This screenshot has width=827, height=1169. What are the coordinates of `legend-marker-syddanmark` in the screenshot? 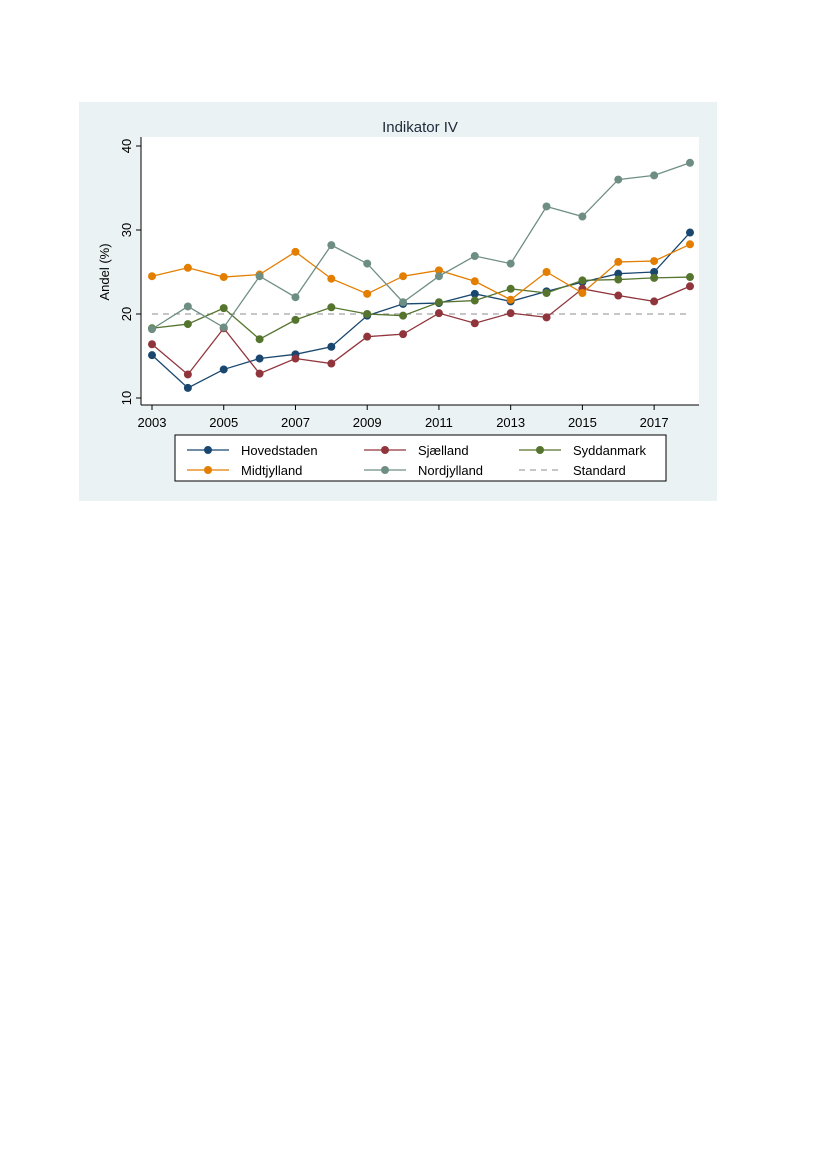 It's located at (540, 450).